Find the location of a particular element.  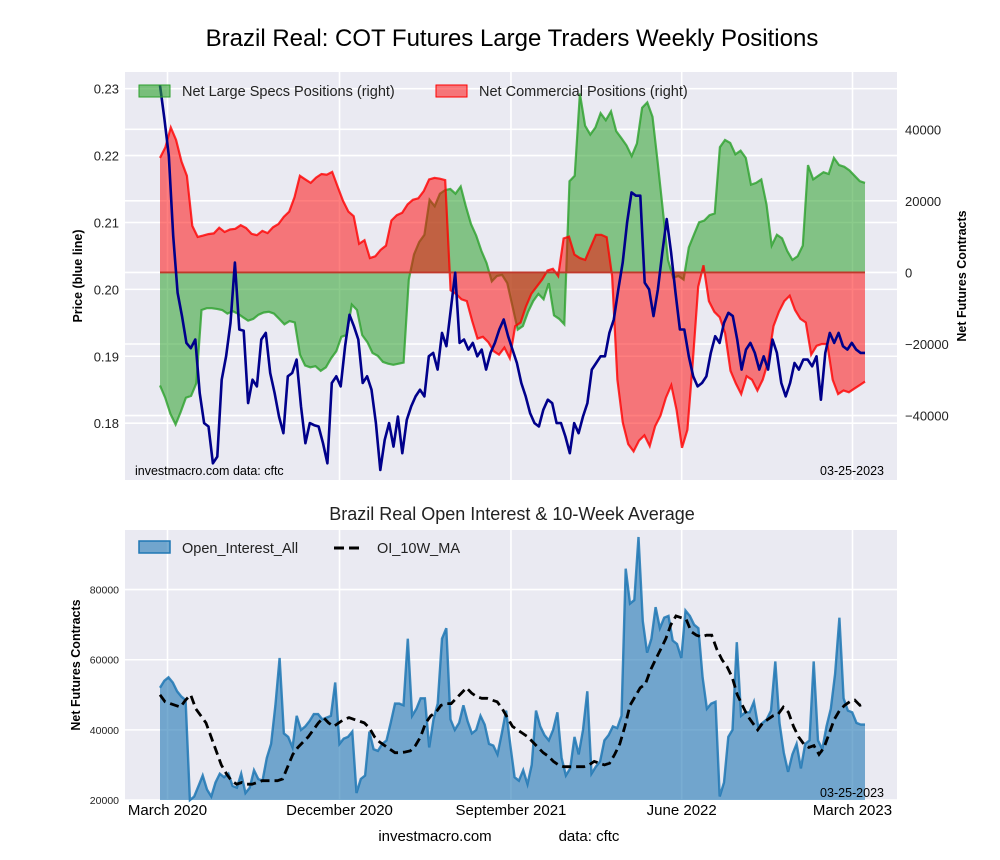

bottom-x-tick-label: March 2023 is located at coordinates (852, 810).